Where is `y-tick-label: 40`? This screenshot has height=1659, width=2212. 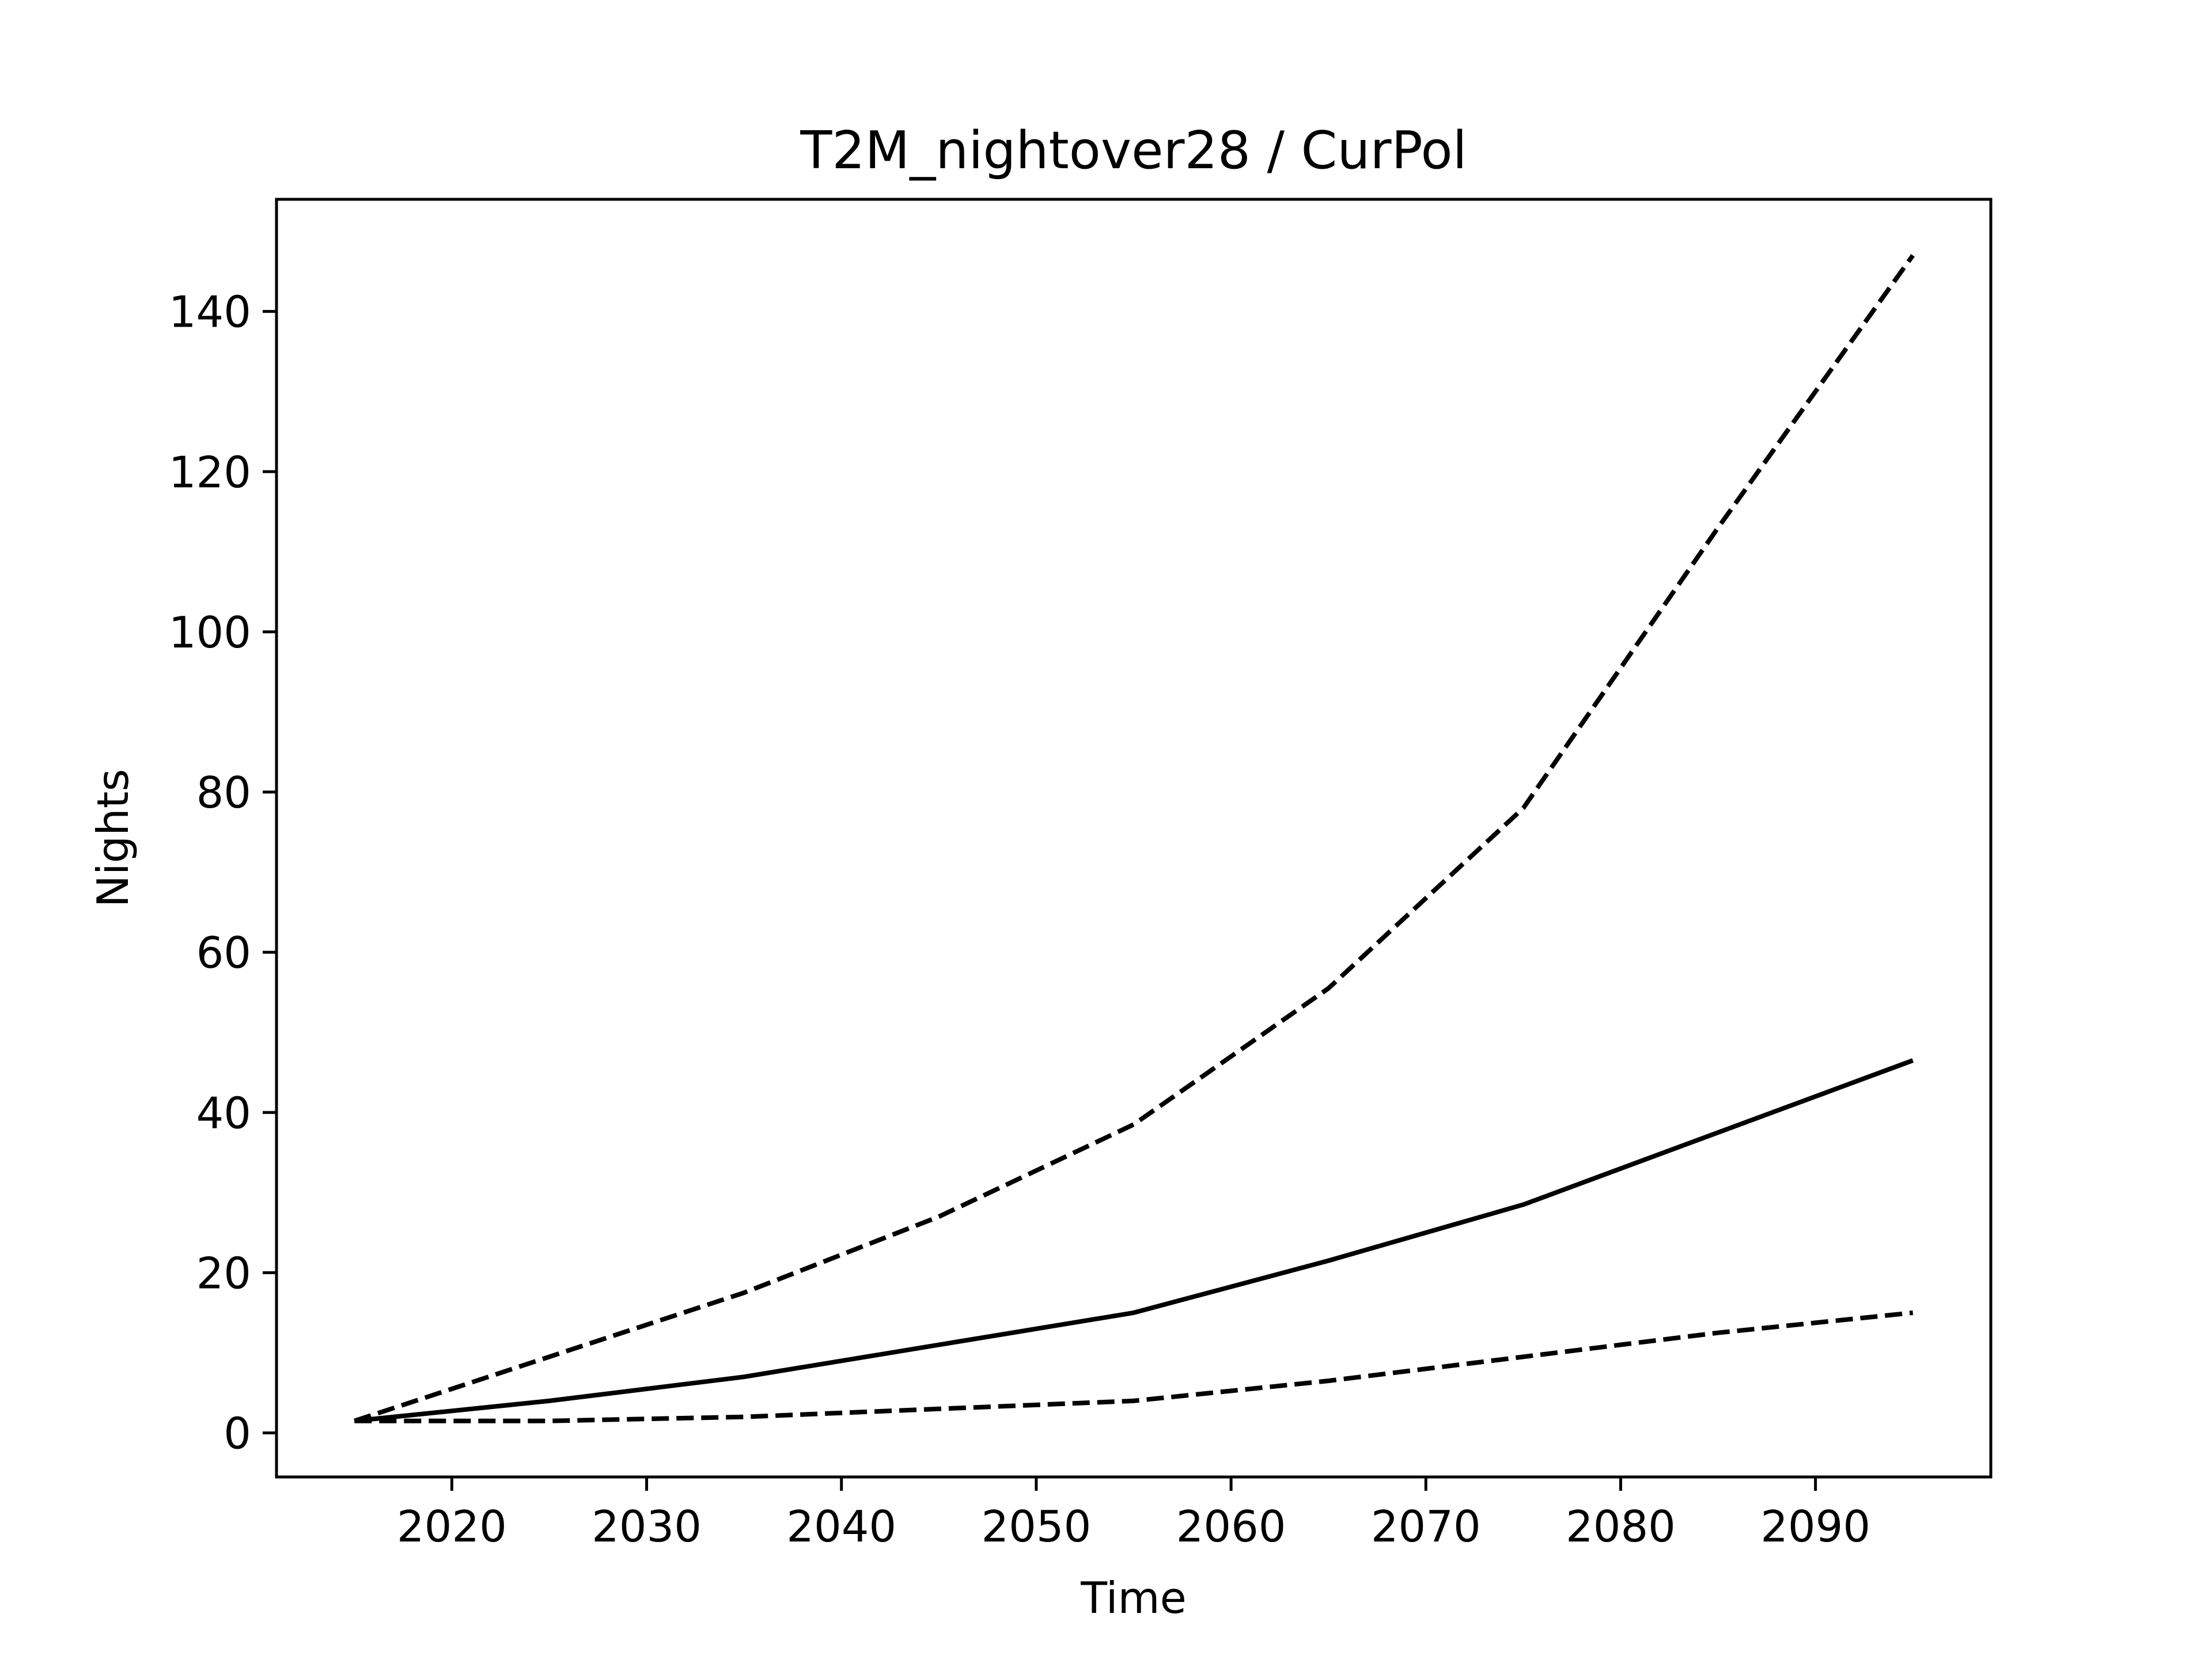 y-tick-label: 40 is located at coordinates (223, 1113).